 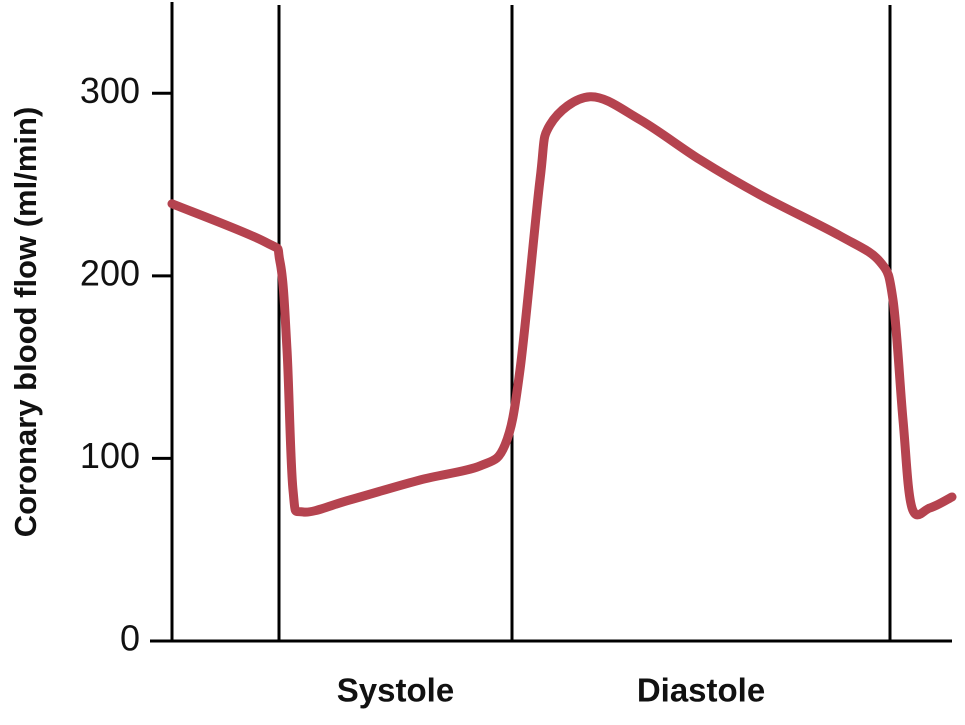 What do you see at coordinates (110, 272) in the screenshot?
I see `y-tick-label: 200` at bounding box center [110, 272].